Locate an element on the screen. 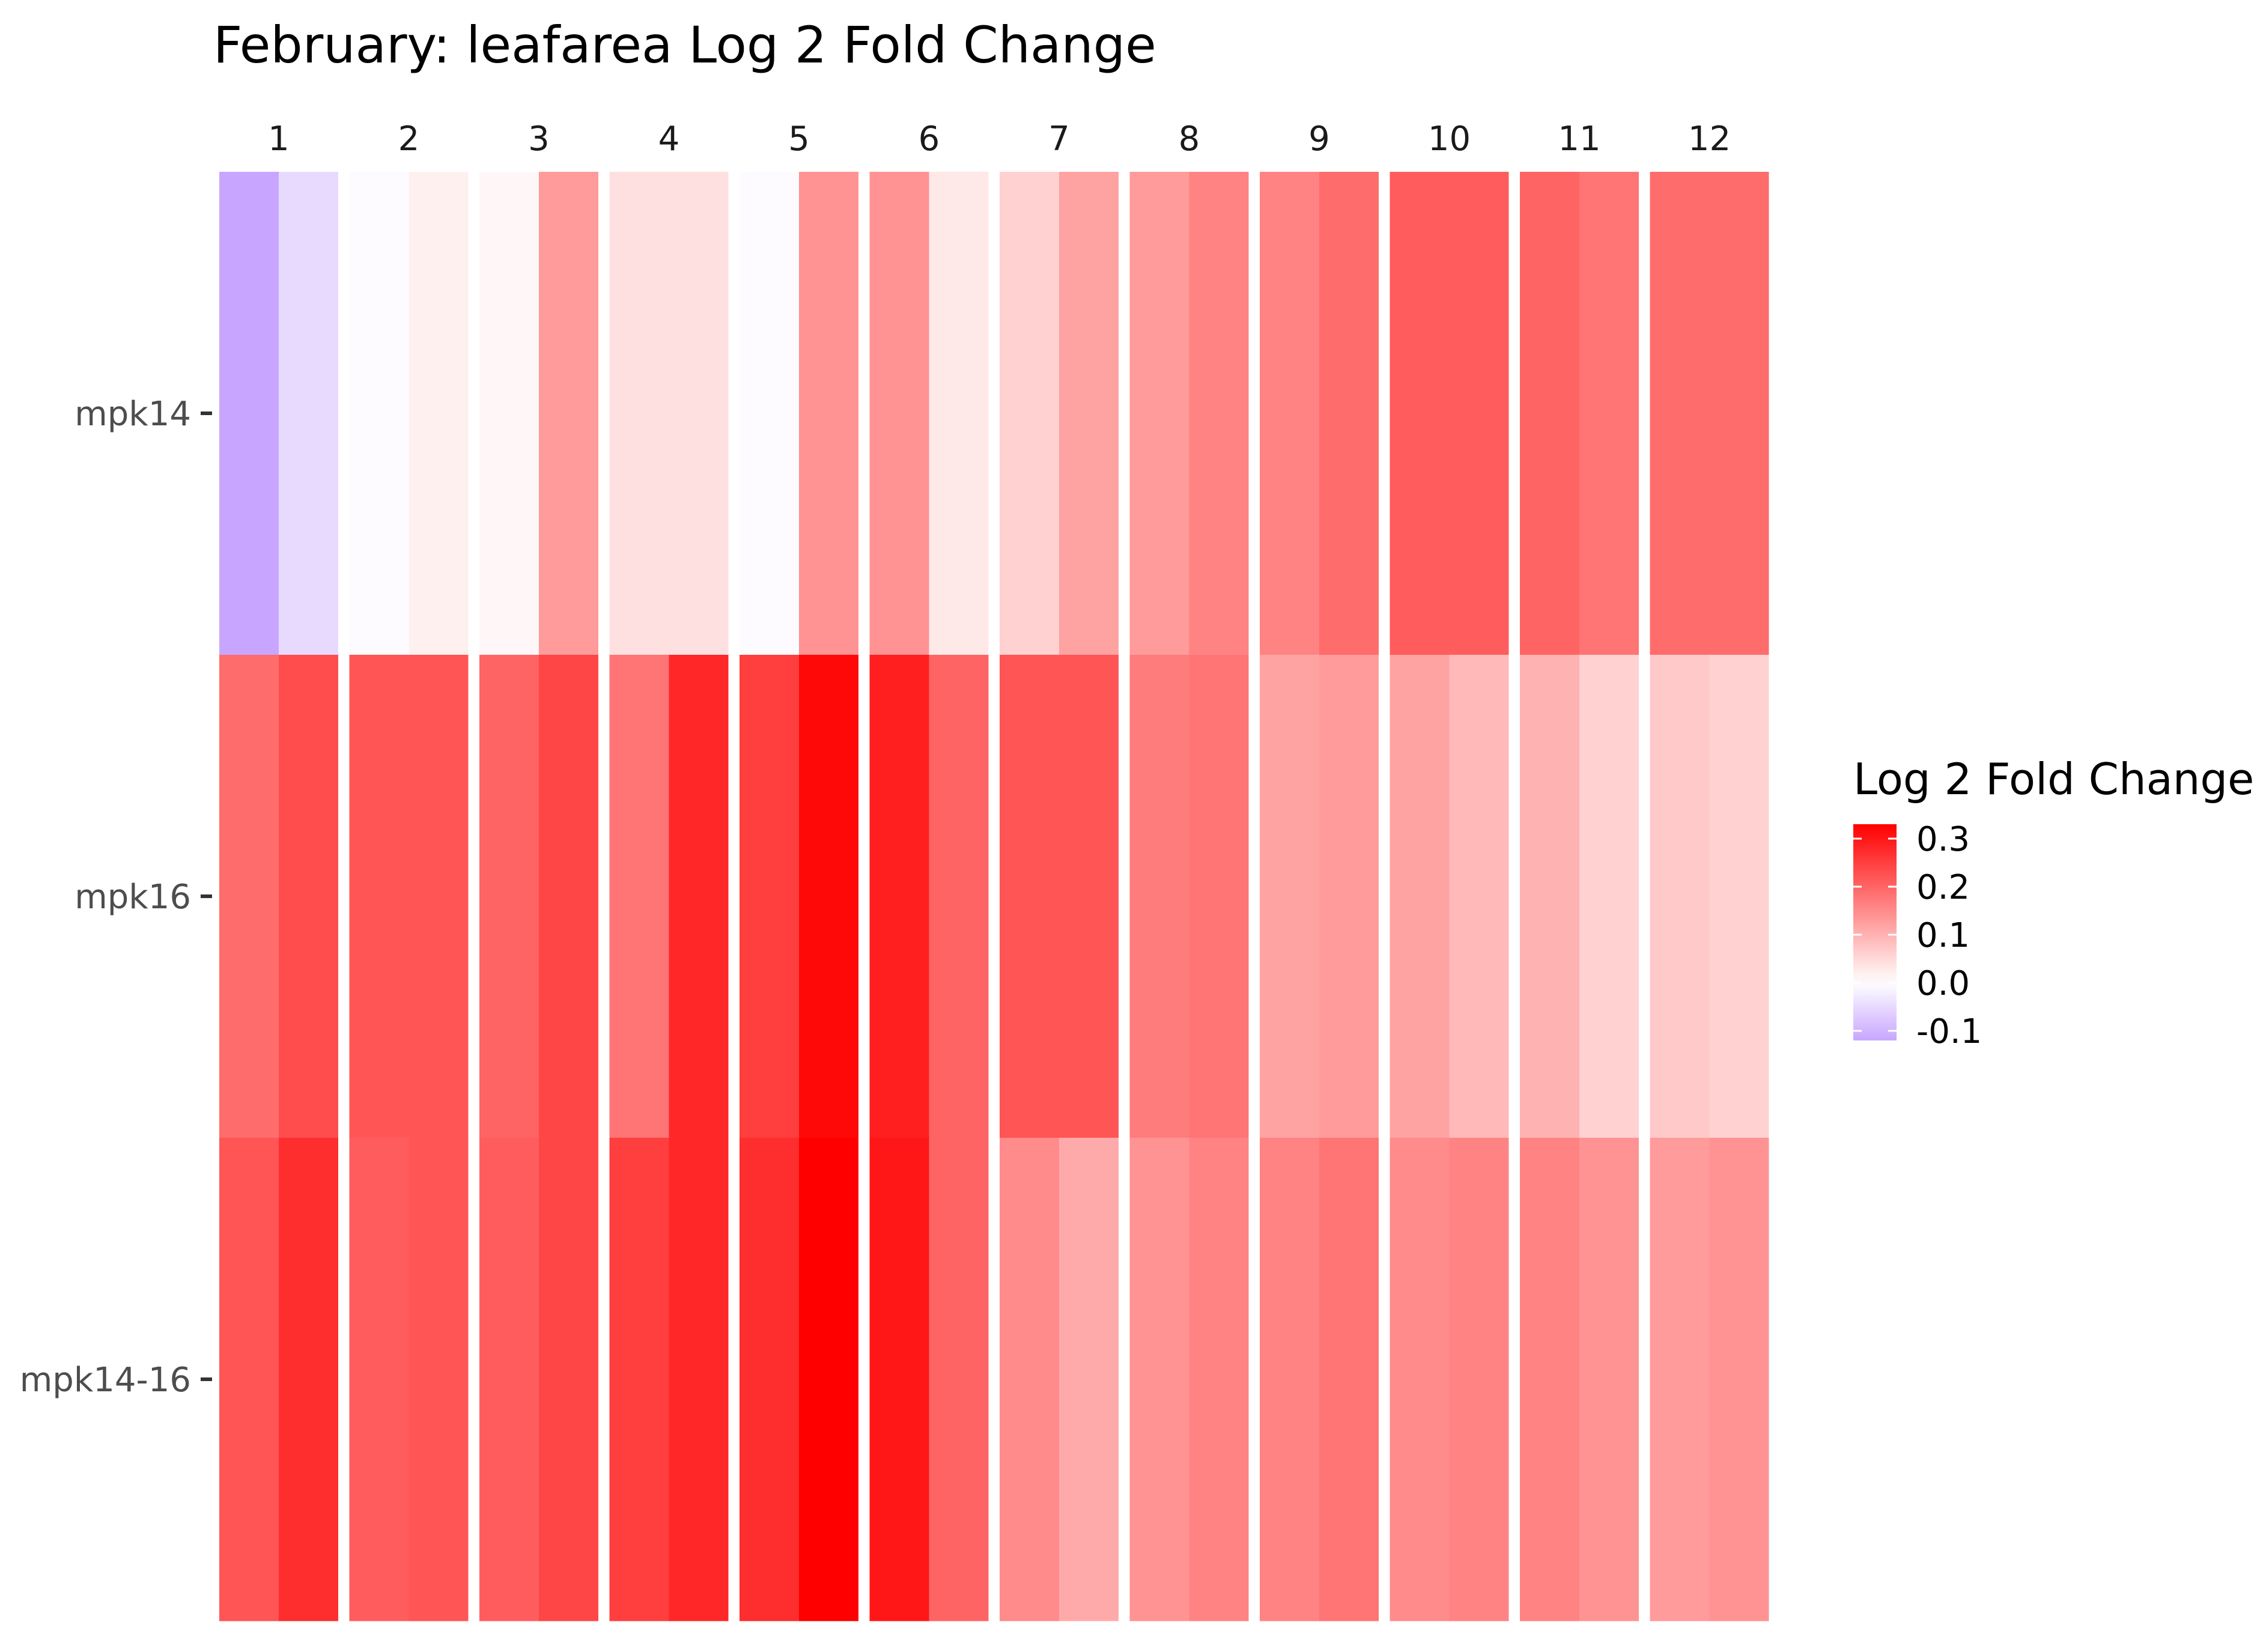 The image size is (2260, 1652). column-label: 1 is located at coordinates (279, 139).